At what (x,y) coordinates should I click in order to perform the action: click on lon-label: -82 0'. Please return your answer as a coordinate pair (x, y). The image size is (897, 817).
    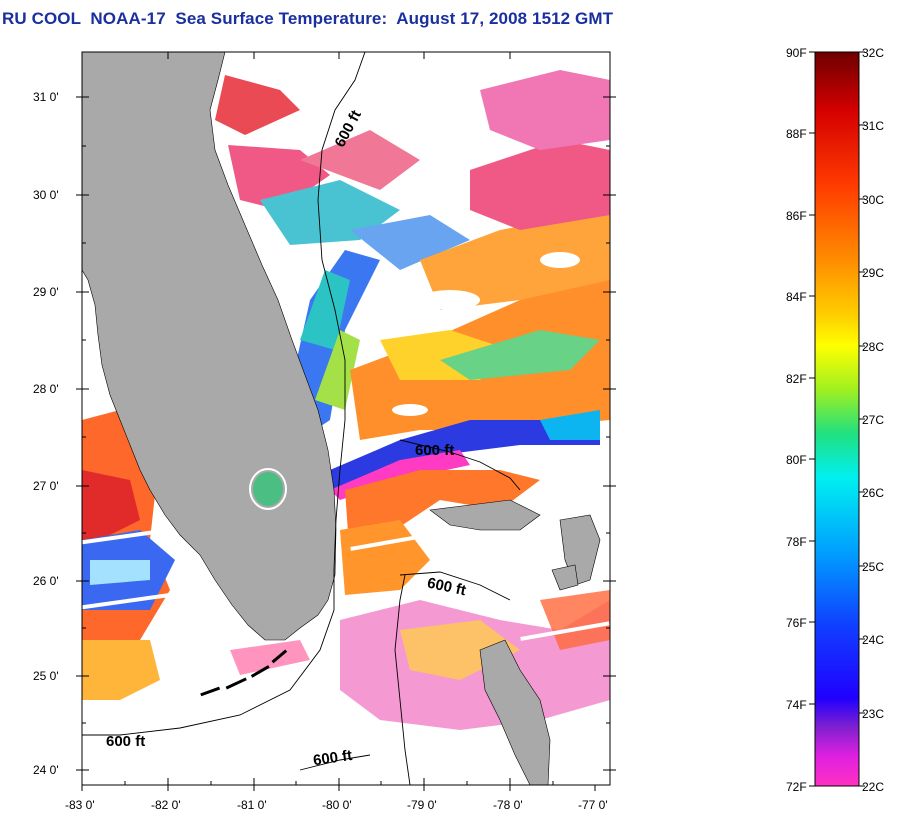
    Looking at the image, I should click on (166, 805).